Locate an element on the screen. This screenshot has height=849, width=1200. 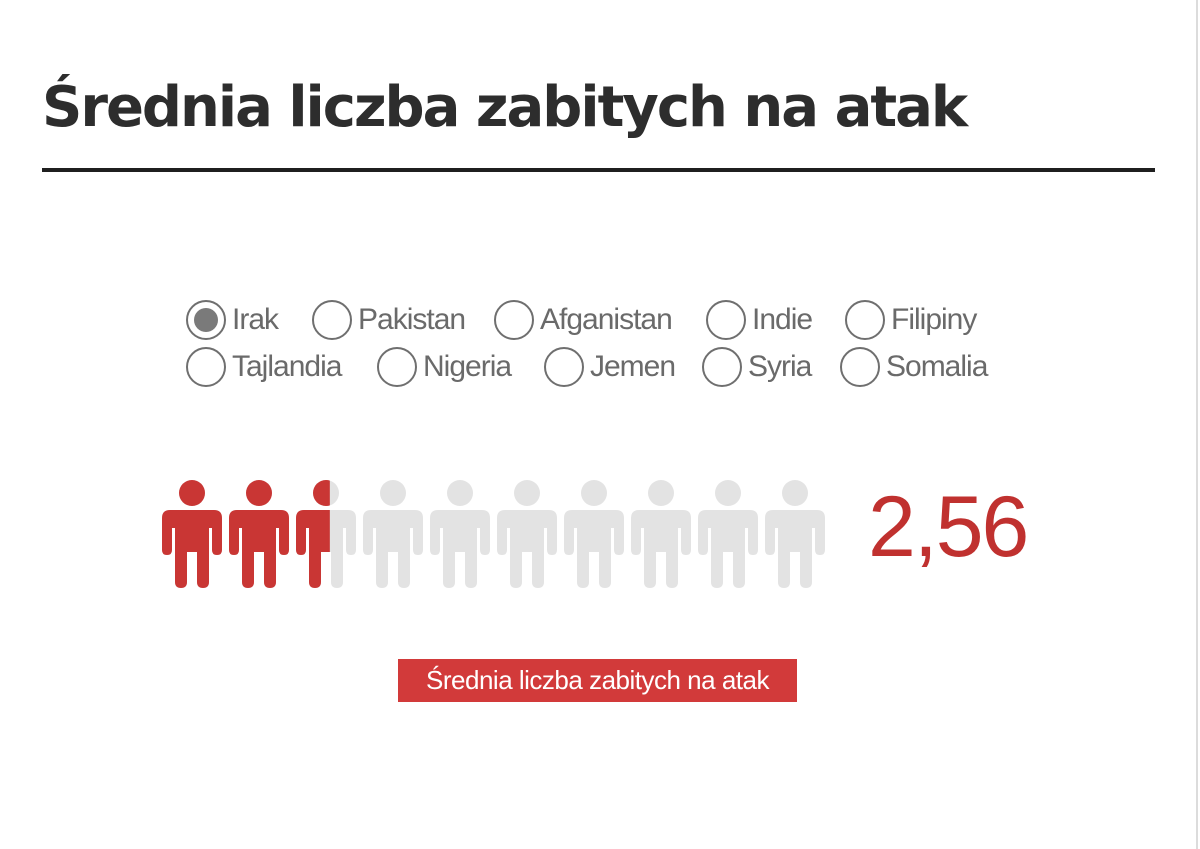
country-label: Syria is located at coordinates (780, 366).